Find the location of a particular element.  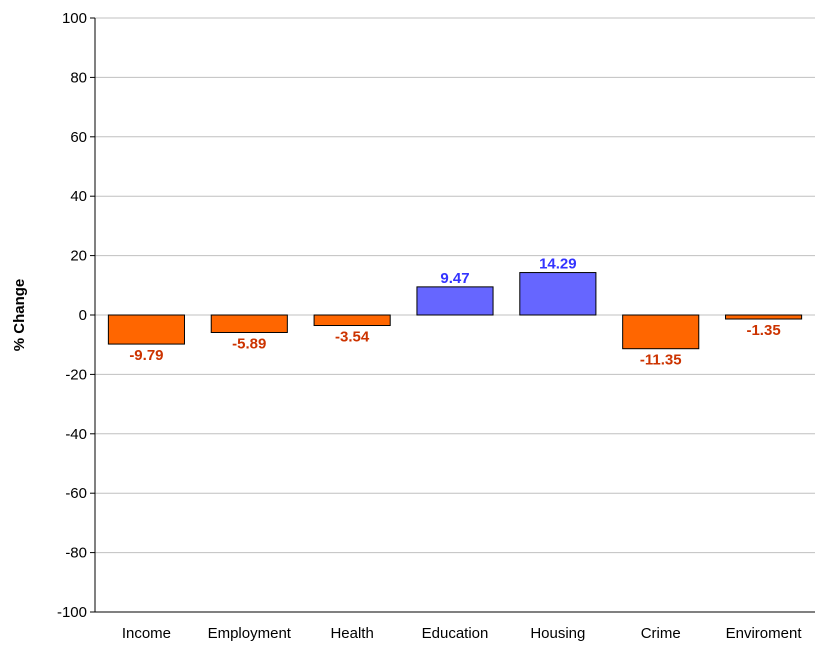

x-tick-label-health: Health is located at coordinates (351, 633).